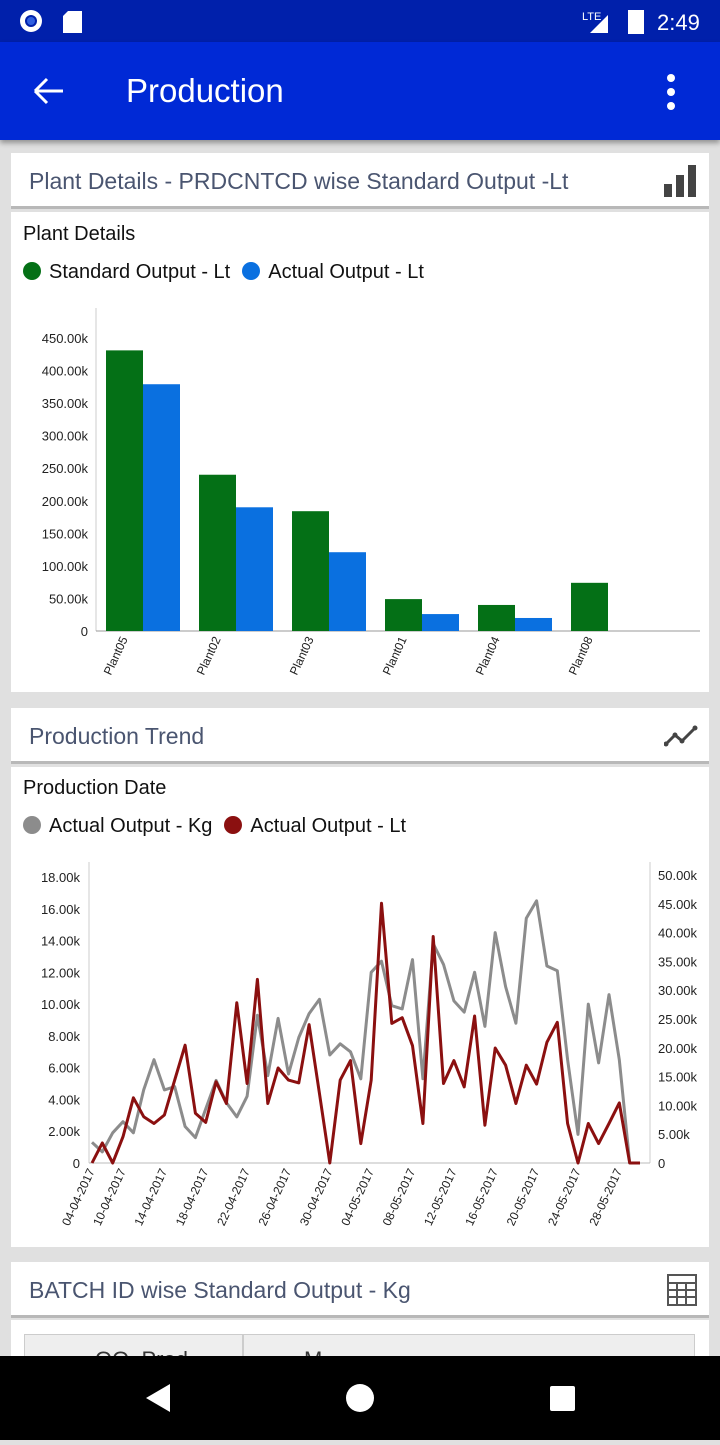 The height and width of the screenshot is (1445, 720). Describe the element at coordinates (682, 1290) in the screenshot. I see `table-icon` at that location.